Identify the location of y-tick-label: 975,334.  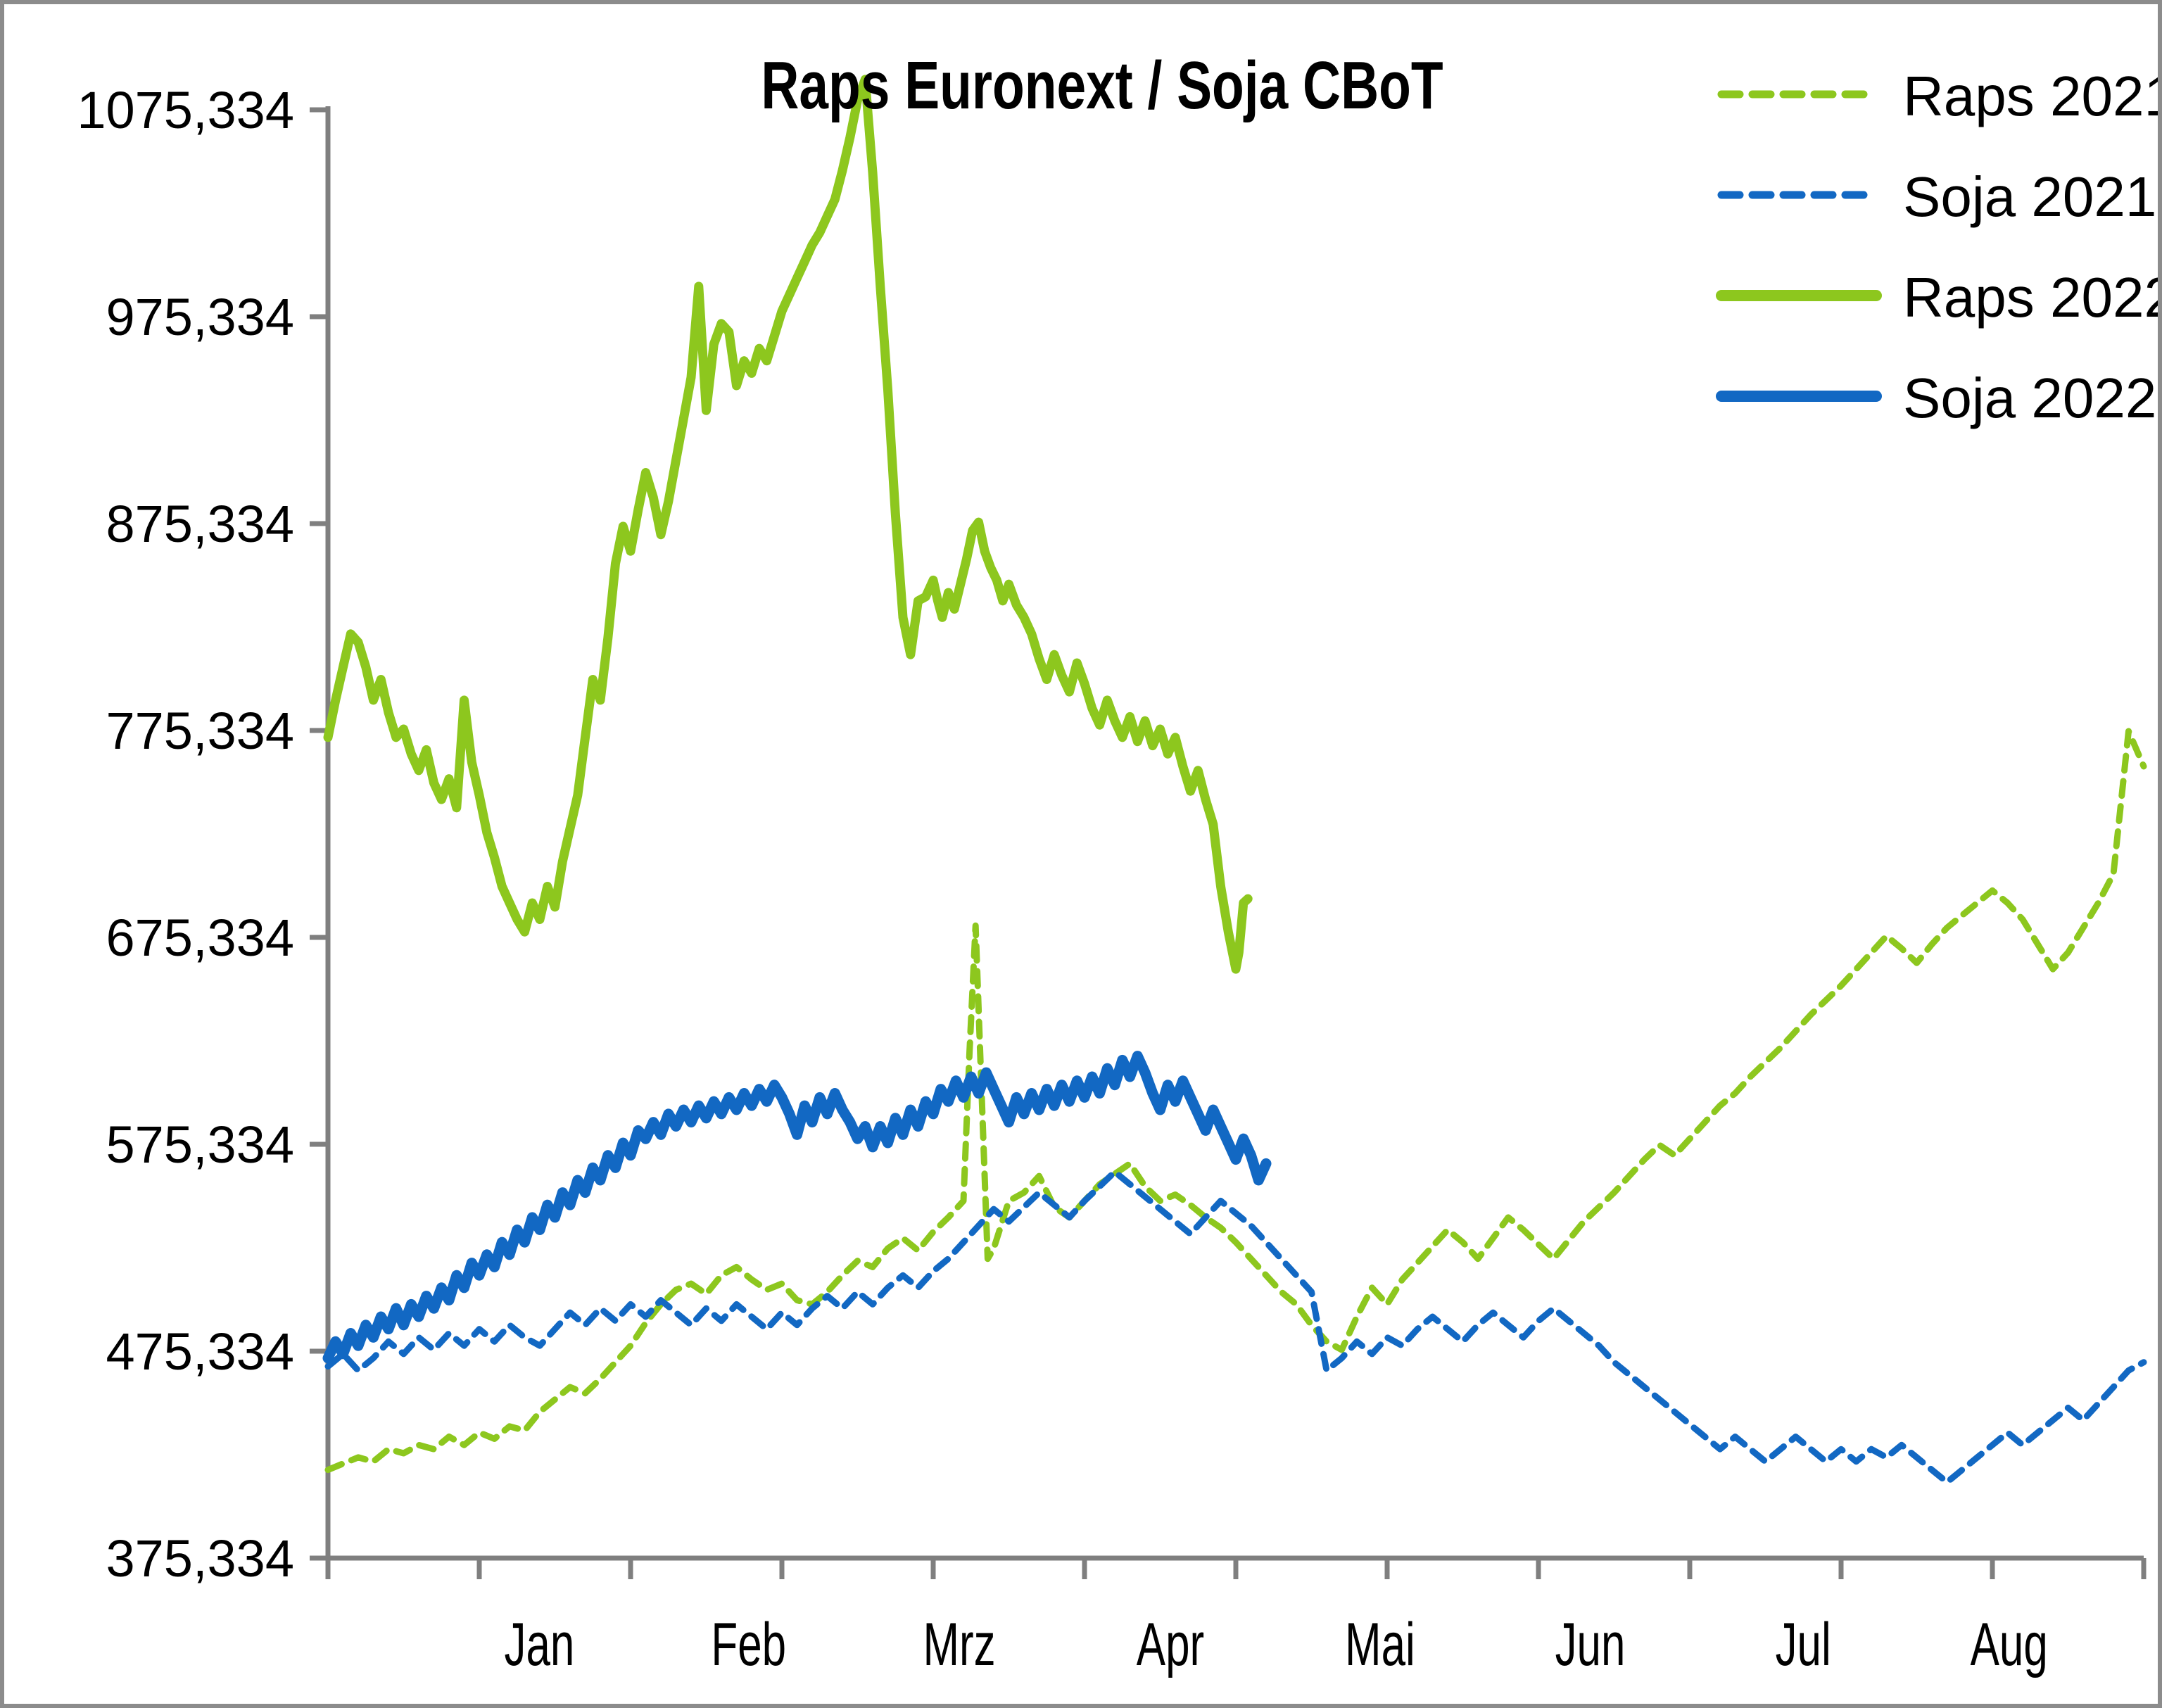
(200, 317).